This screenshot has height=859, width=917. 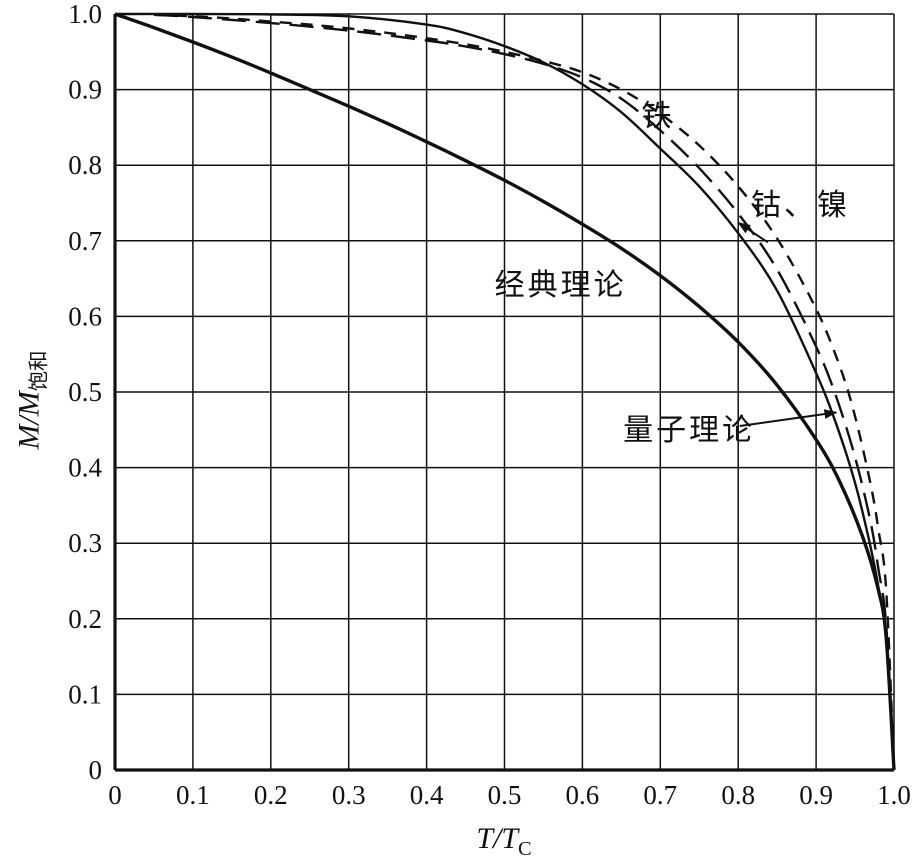 I want to click on y-tick-label: 0.3, so click(x=85, y=543).